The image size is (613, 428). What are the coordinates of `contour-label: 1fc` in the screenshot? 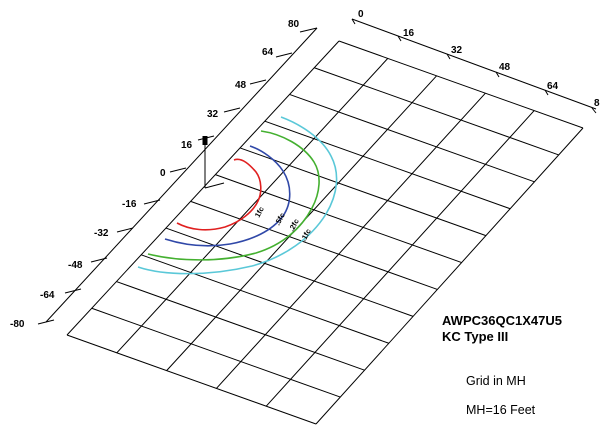 It's located at (259, 212).